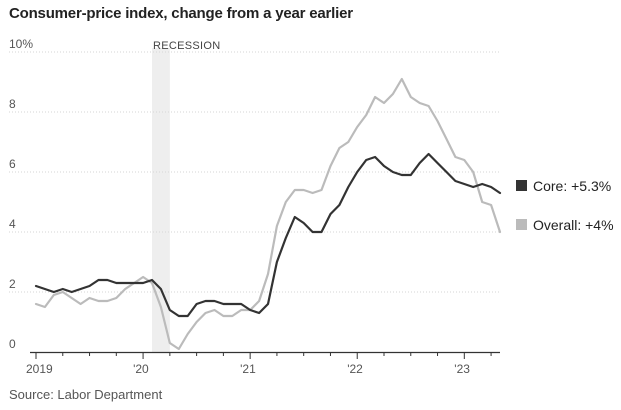 Image resolution: width=621 pixels, height=410 pixels. I want to click on source-note: Source: Labor Department, so click(86, 394).